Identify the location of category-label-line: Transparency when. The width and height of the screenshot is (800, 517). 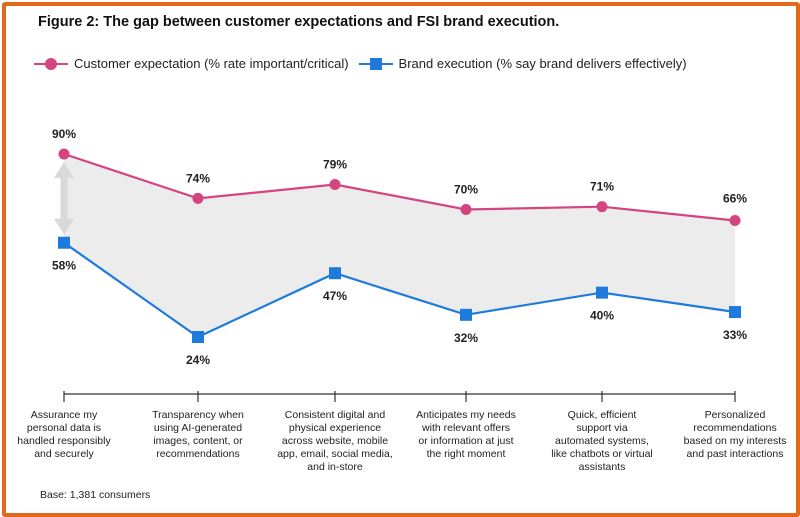
(198, 415).